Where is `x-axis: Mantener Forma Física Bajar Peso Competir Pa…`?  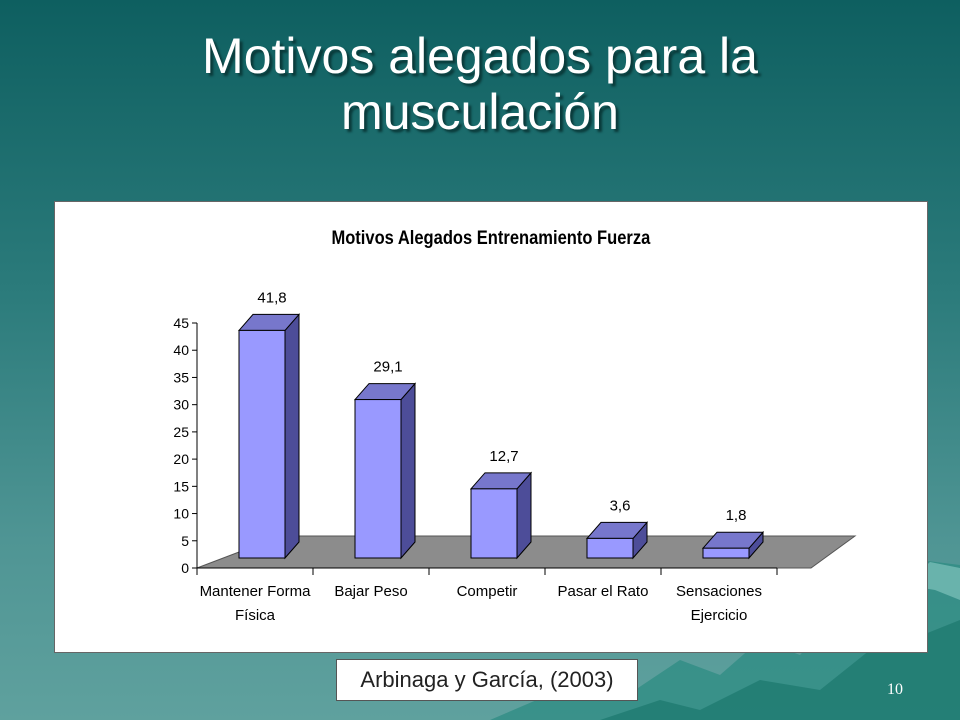
x-axis: Mantener Forma Física Bajar Peso Competir Pa… is located at coordinates (487, 595).